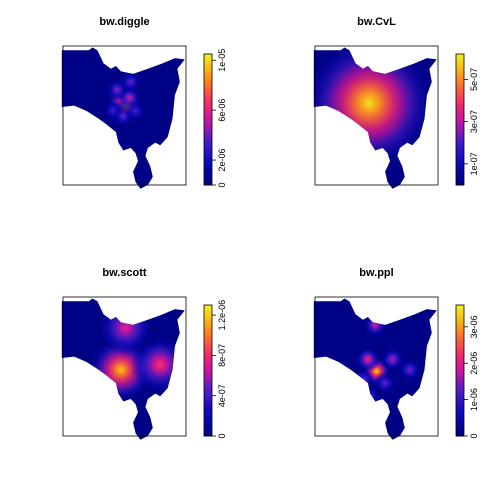 The width and height of the screenshot is (504, 504). What do you see at coordinates (222, 355) in the screenshot?
I see `colorbar-tick-label: 8e-07` at bounding box center [222, 355].